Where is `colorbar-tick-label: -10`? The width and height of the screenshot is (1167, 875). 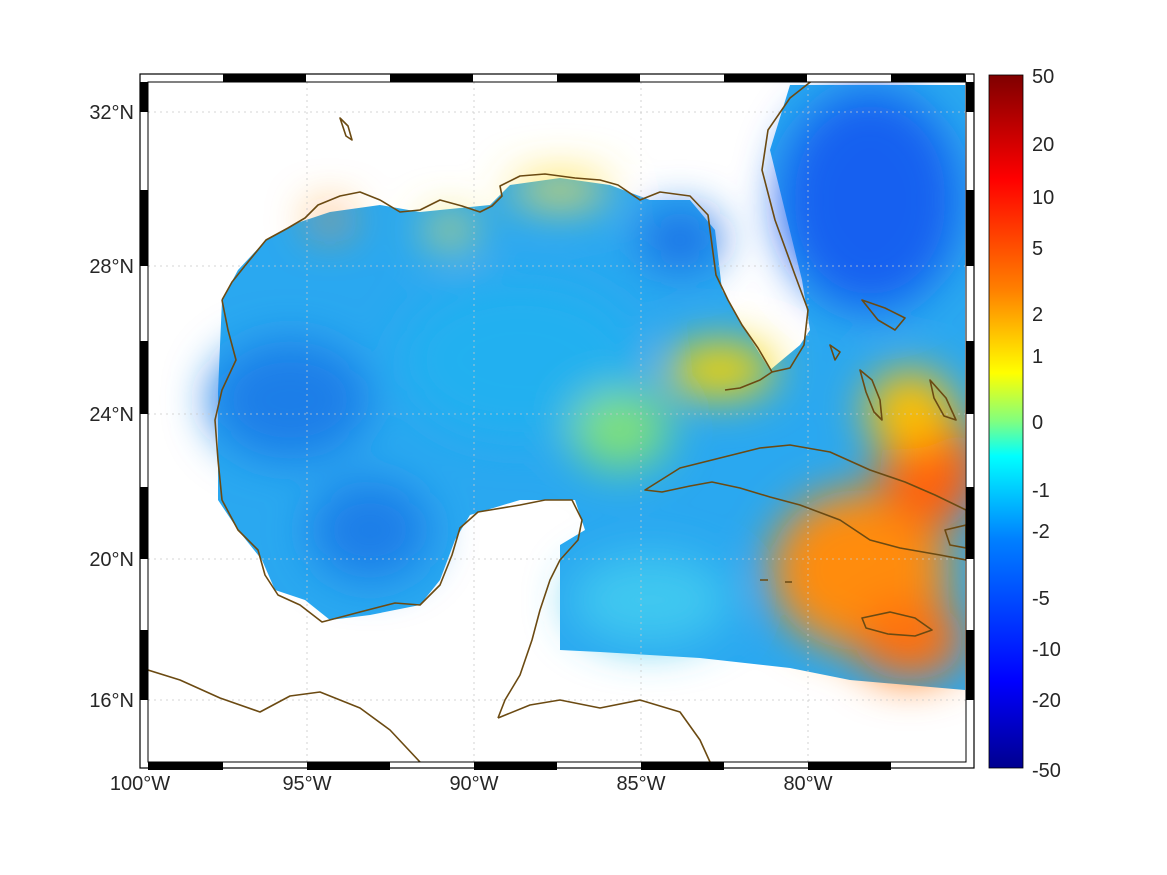 colorbar-tick-label: -10 is located at coordinates (1046, 650).